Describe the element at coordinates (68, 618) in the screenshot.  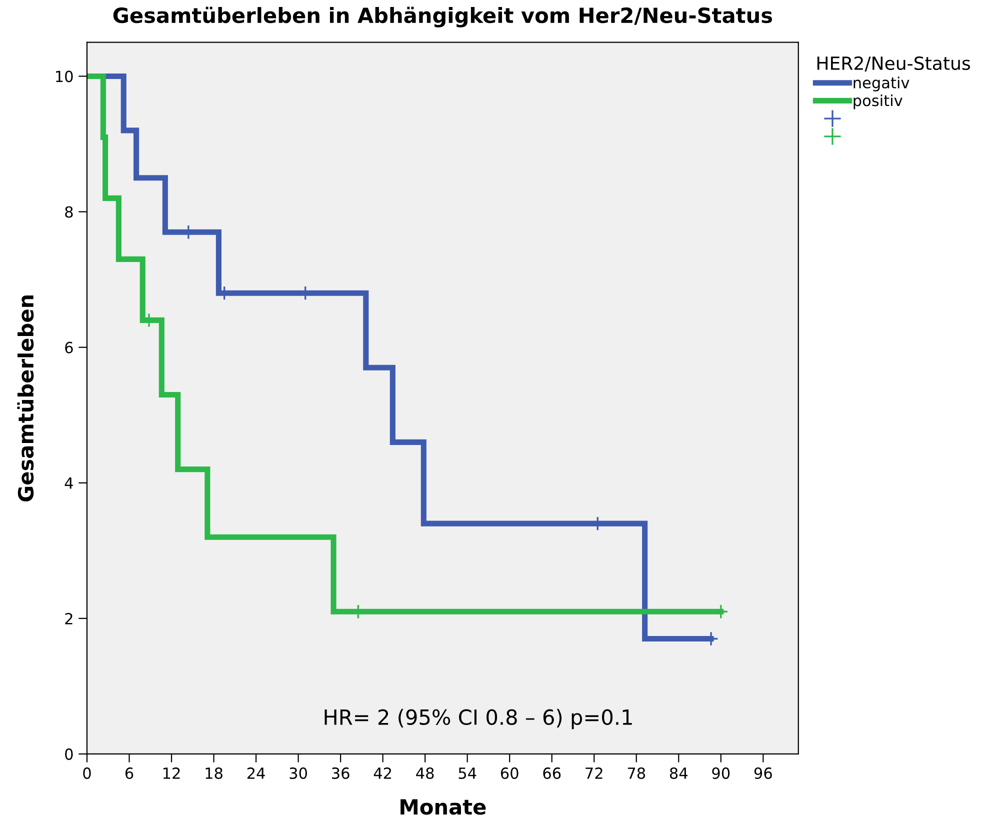
I see `y-tick-label: 2` at that location.